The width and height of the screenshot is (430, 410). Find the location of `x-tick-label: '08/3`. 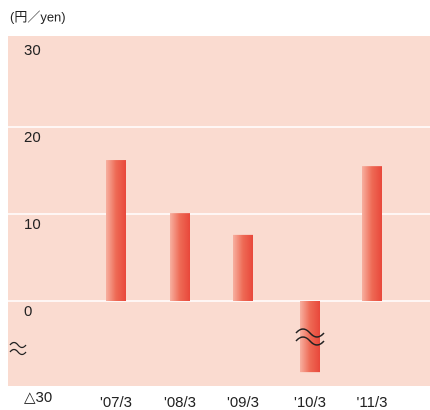

x-tick-label: '08/3 is located at coordinates (180, 402).